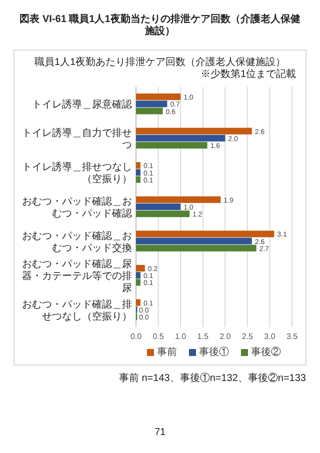 This screenshot has width=320, height=453. What do you see at coordinates (212, 378) in the screenshot?
I see `text: 事前 n=143、事後①n=132、事後②n=133` at bounding box center [212, 378].